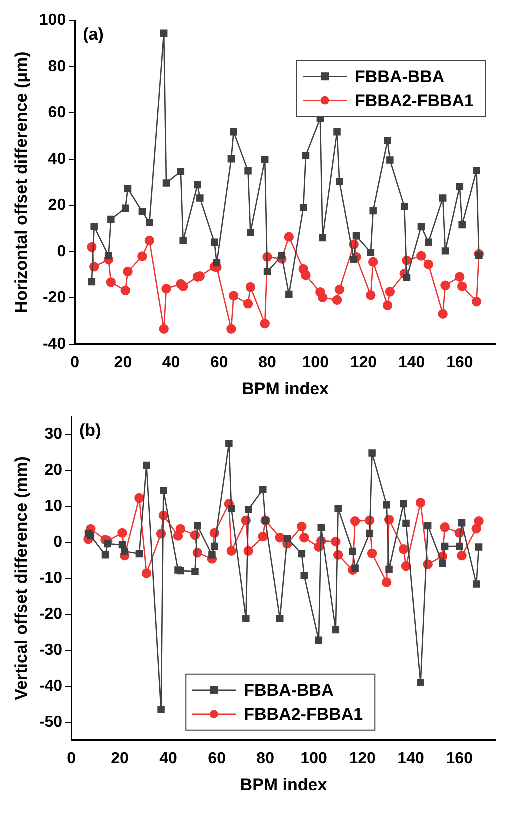 This screenshot has height=814, width=510. Describe the element at coordinates (51, 578) in the screenshot. I see `y-tick-label: -10` at that location.